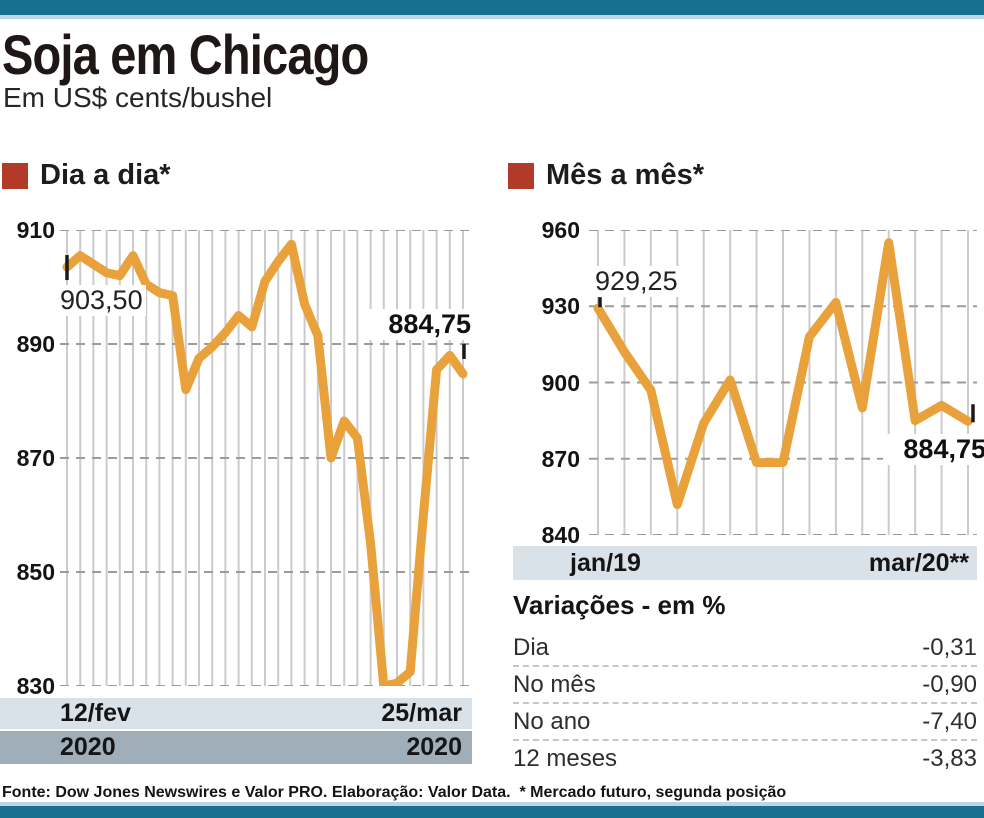 This screenshot has height=818, width=984. I want to click on table-row: 12 meses -3,83, so click(745, 758).